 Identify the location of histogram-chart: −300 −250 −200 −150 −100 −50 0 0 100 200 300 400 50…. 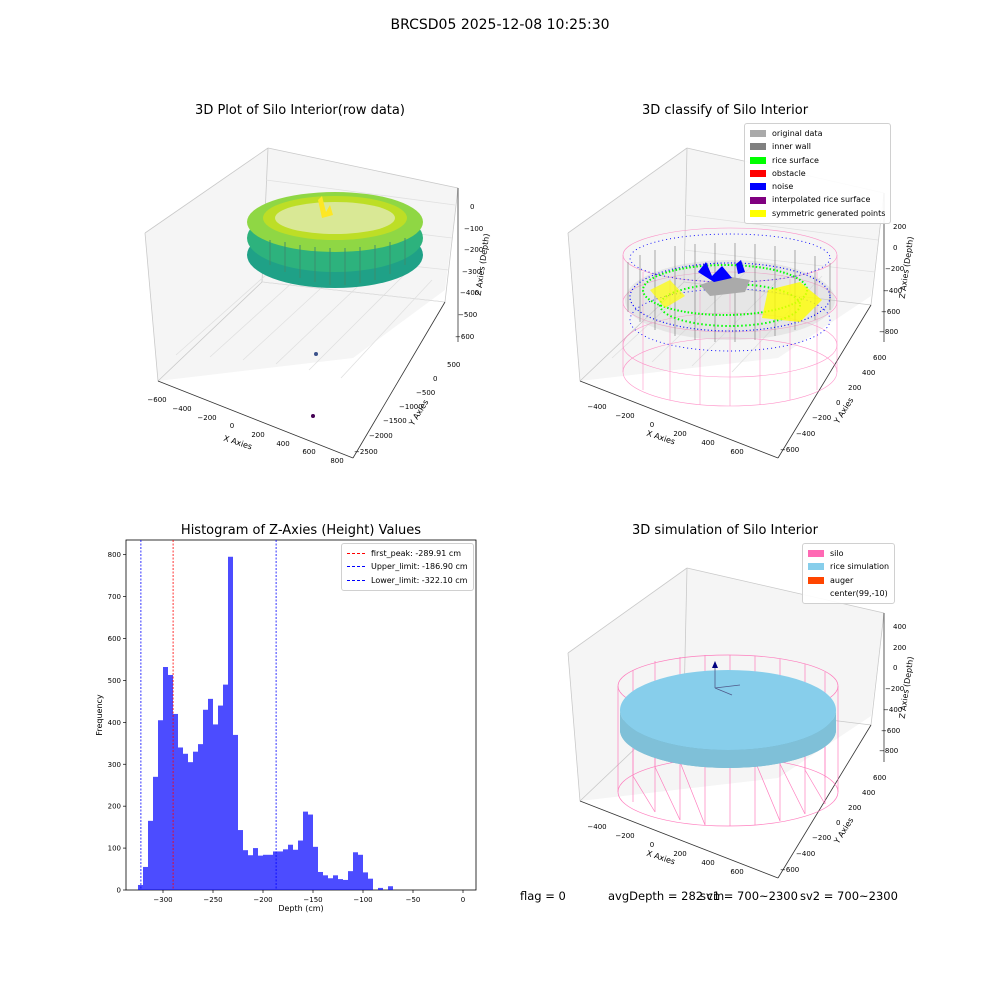
(286, 726).